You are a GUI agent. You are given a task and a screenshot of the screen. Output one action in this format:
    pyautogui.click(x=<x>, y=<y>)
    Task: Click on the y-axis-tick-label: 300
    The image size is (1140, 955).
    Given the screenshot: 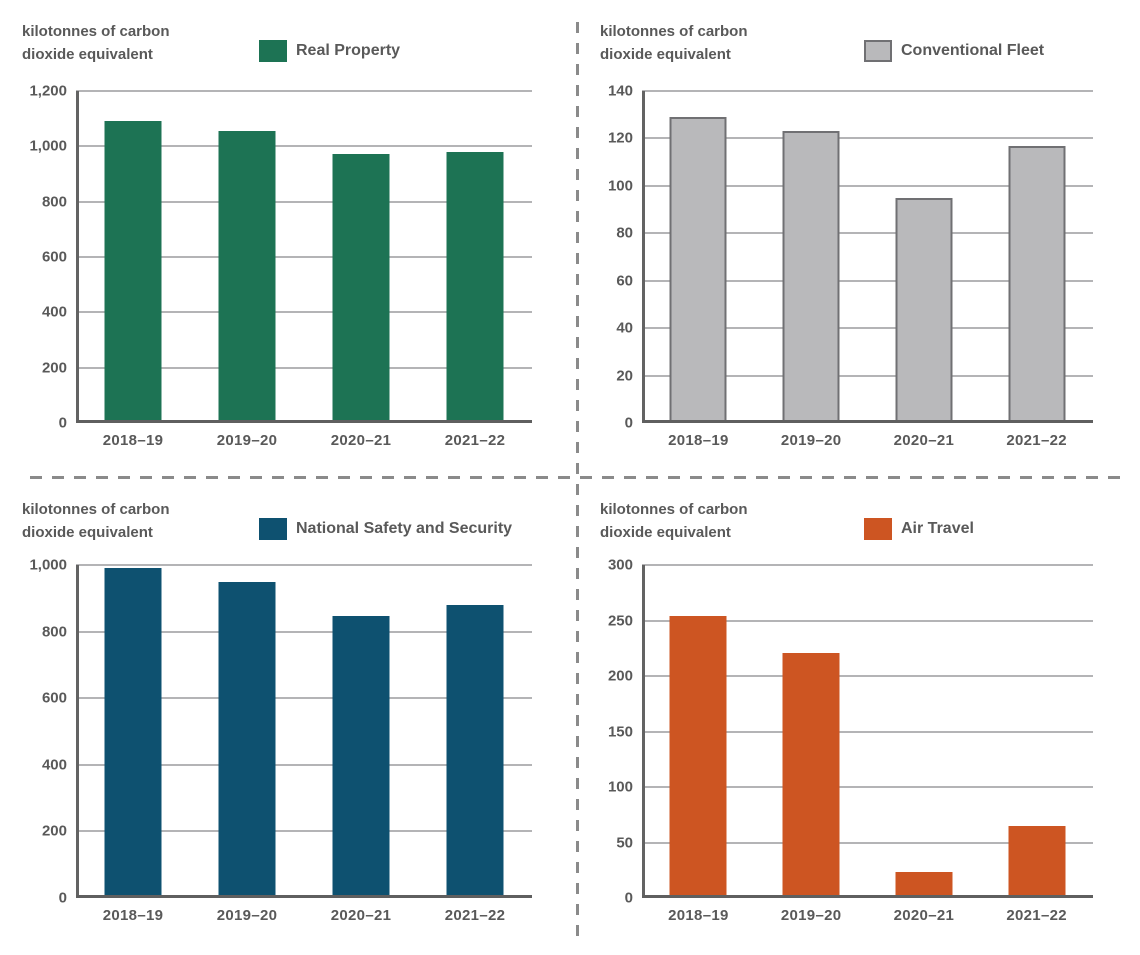 What is the action you would take?
    pyautogui.click(x=620, y=565)
    